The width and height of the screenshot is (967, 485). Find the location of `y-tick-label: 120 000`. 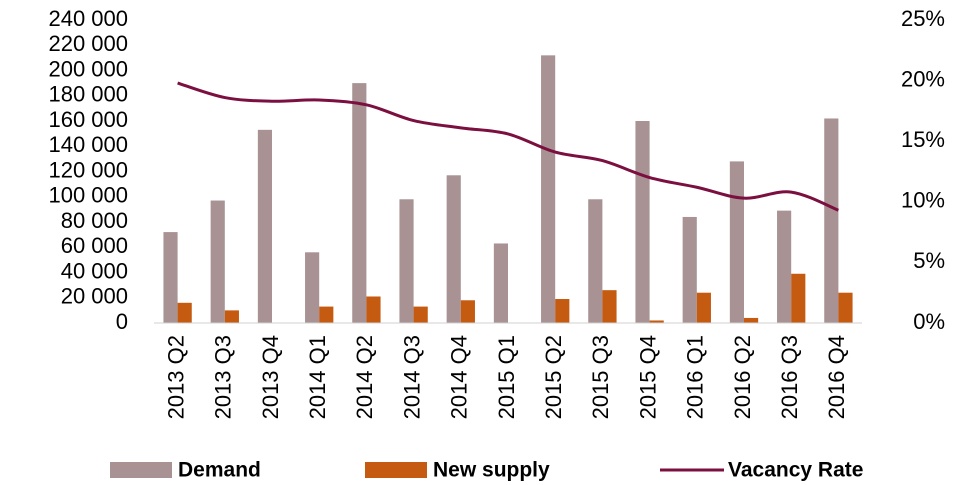

y-tick-label: 120 000 is located at coordinates (88, 169).